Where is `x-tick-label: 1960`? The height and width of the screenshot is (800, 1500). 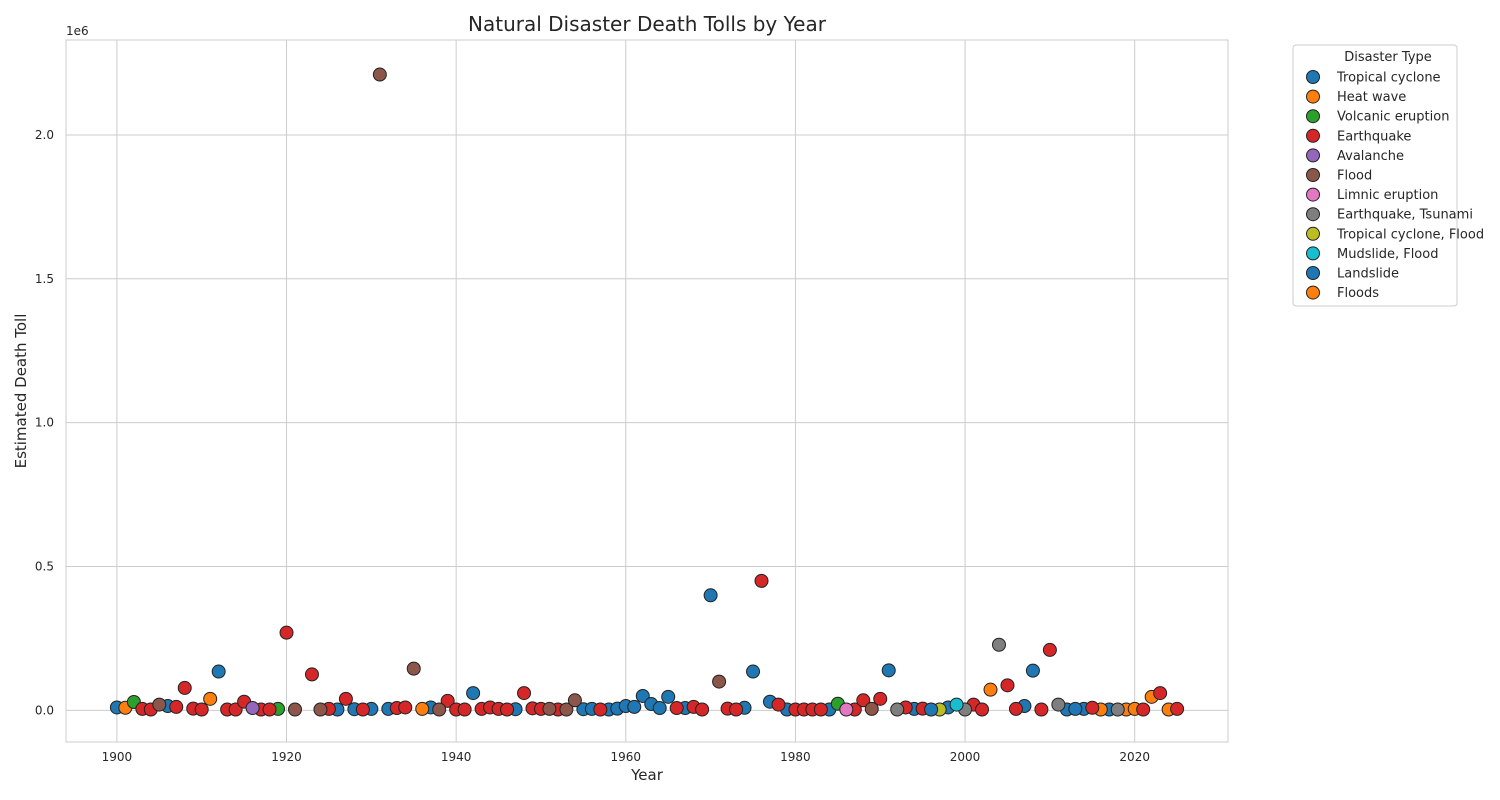
x-tick-label: 1960 is located at coordinates (626, 757).